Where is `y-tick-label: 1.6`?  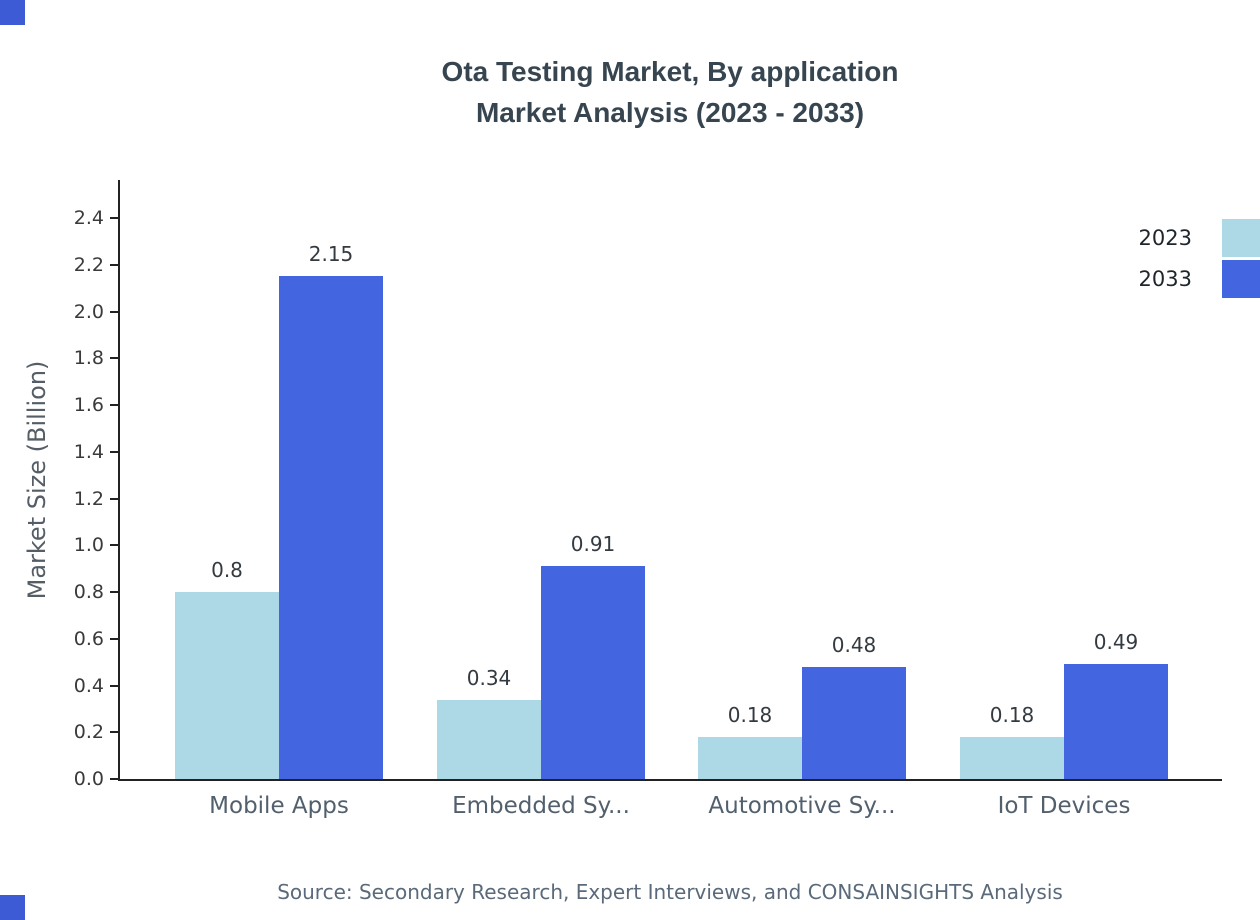
y-tick-label: 1.6 is located at coordinates (88, 405).